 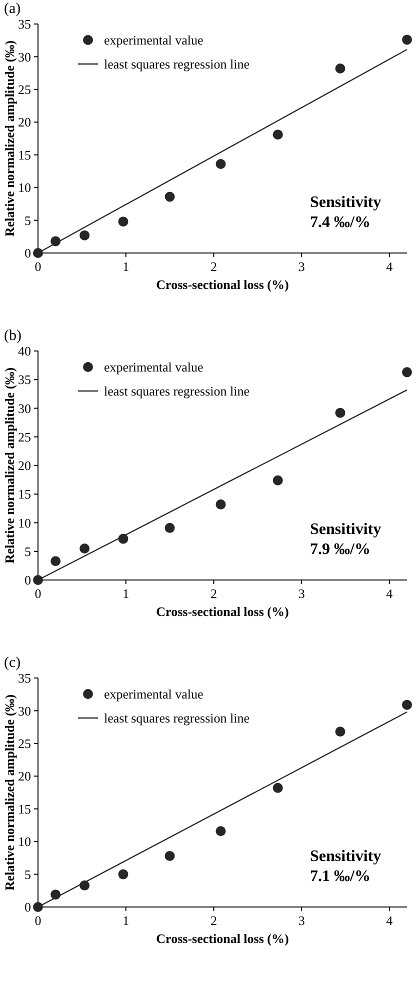 What do you see at coordinates (12, 9) in the screenshot?
I see `chart-title: (a)` at bounding box center [12, 9].